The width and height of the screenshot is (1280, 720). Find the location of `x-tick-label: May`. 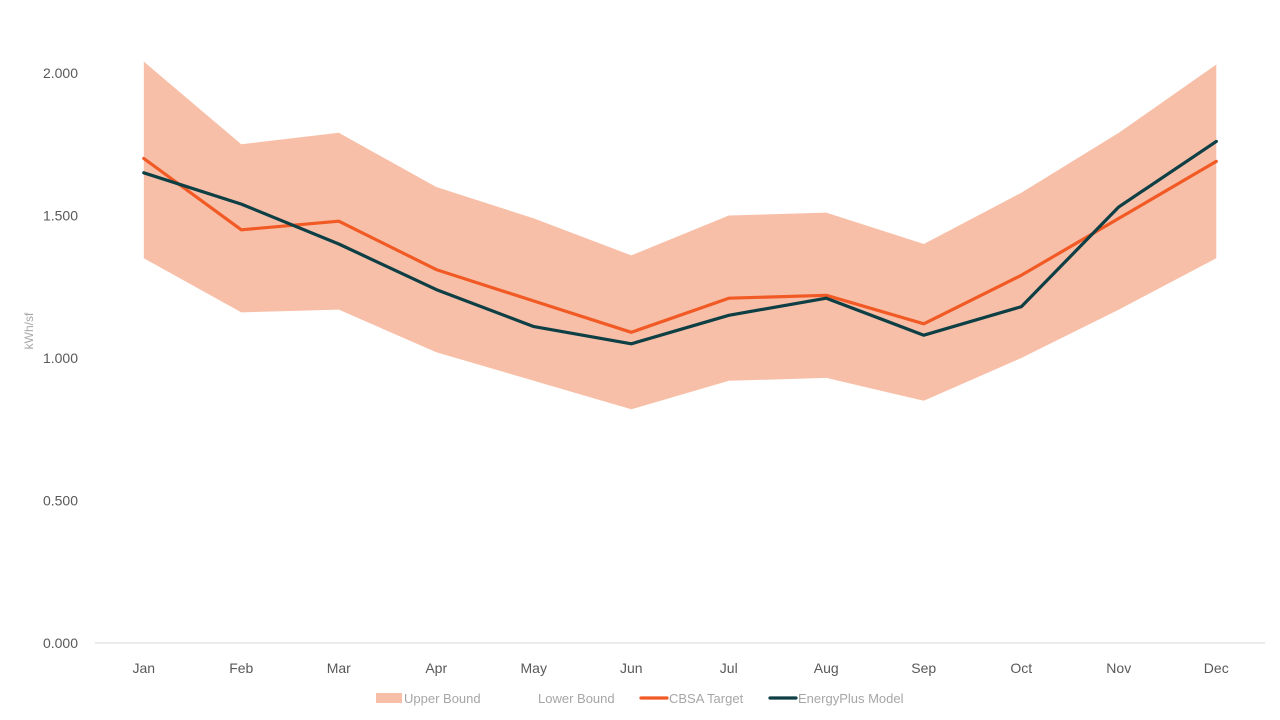

x-tick-label: May is located at coordinates (534, 668).